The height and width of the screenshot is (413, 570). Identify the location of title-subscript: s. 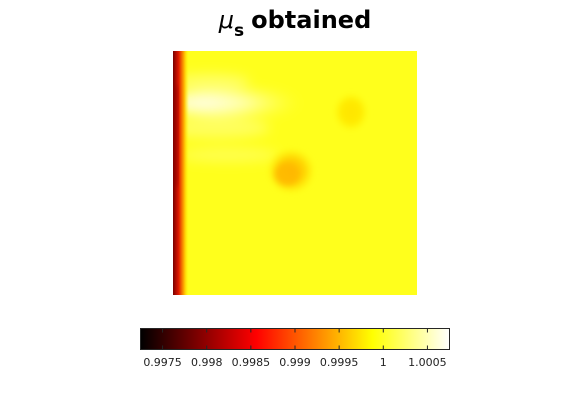
(239, 31).